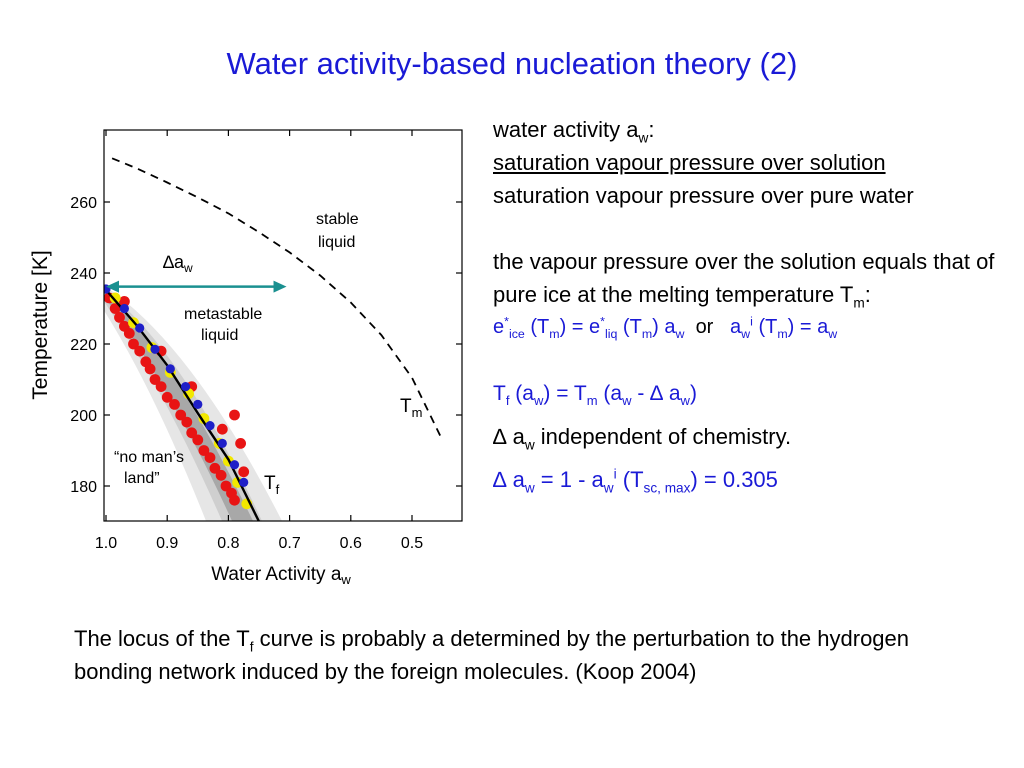  I want to click on aw-numerator: saturation vapour pressure over solution, so click(689, 162).